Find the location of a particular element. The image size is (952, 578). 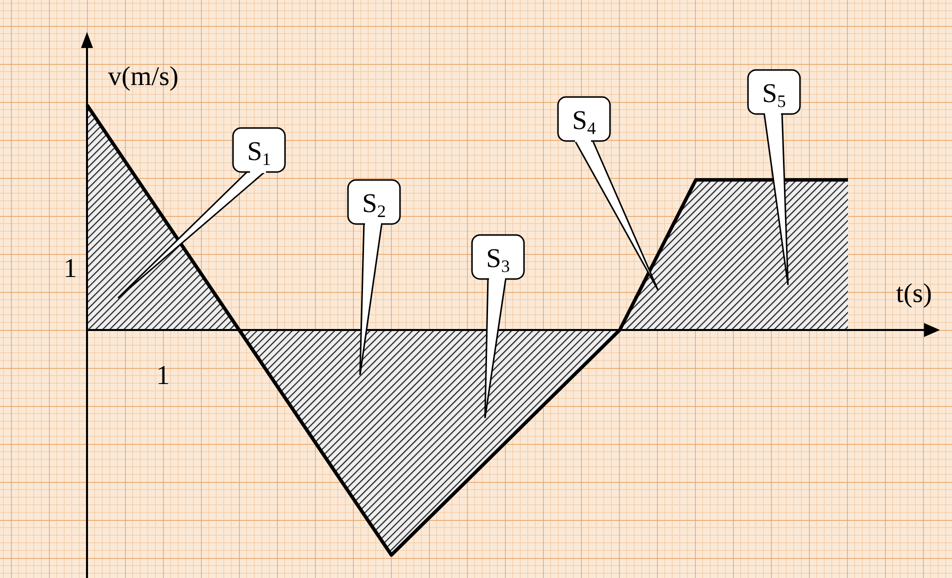

annotation: S$_{2}$ is located at coordinates (374, 204).